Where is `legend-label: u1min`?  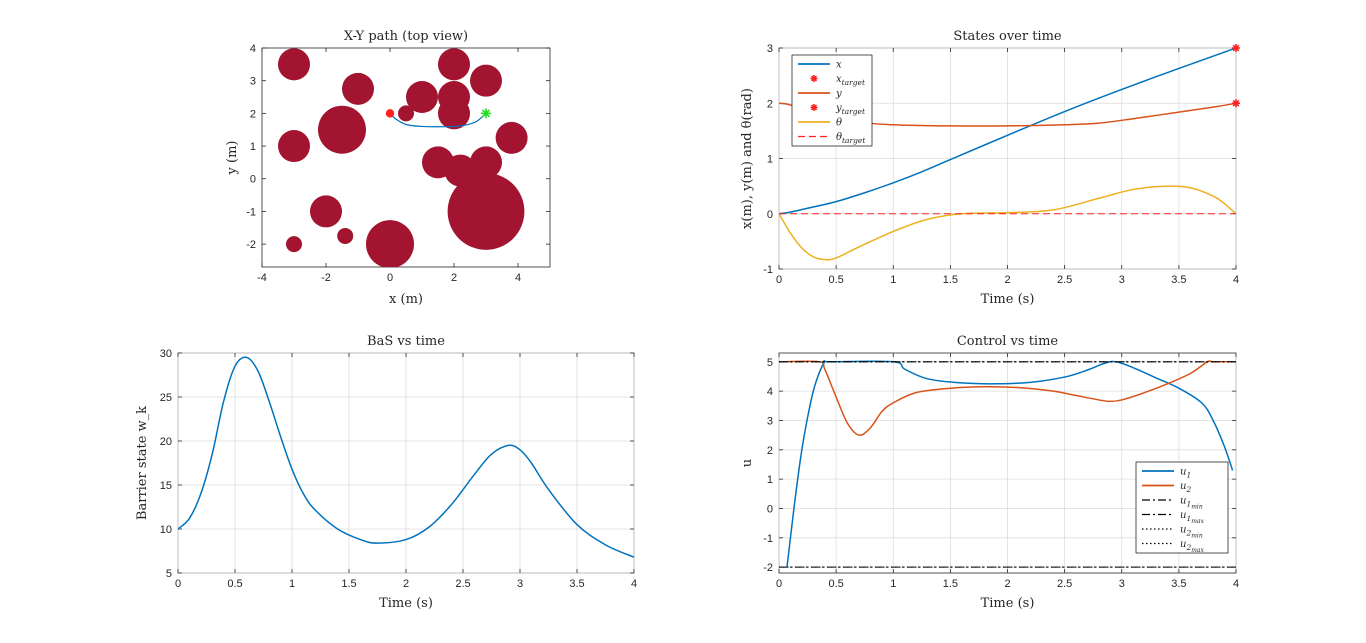 legend-label: u1min is located at coordinates (1191, 503).